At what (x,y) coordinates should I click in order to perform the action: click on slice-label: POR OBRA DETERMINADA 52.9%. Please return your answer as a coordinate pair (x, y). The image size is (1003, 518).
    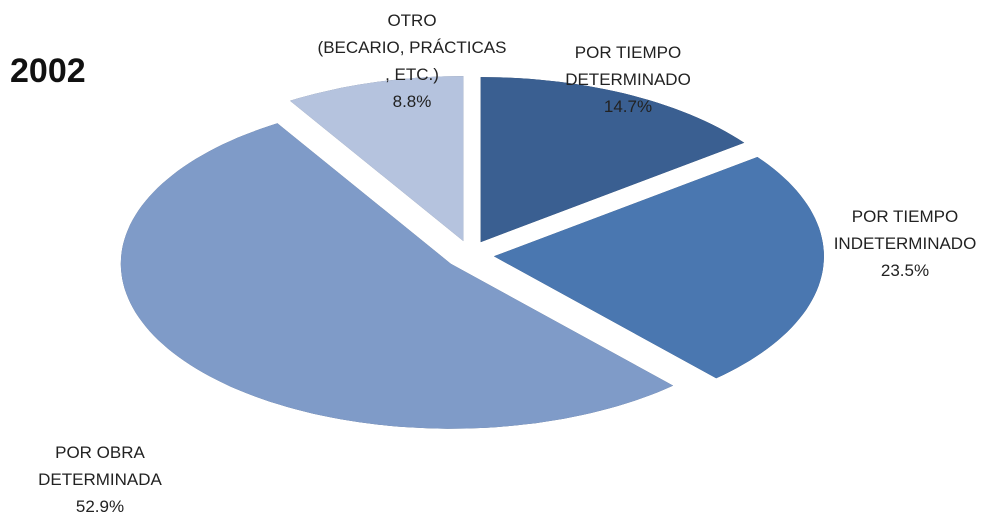
    Looking at the image, I should click on (100, 479).